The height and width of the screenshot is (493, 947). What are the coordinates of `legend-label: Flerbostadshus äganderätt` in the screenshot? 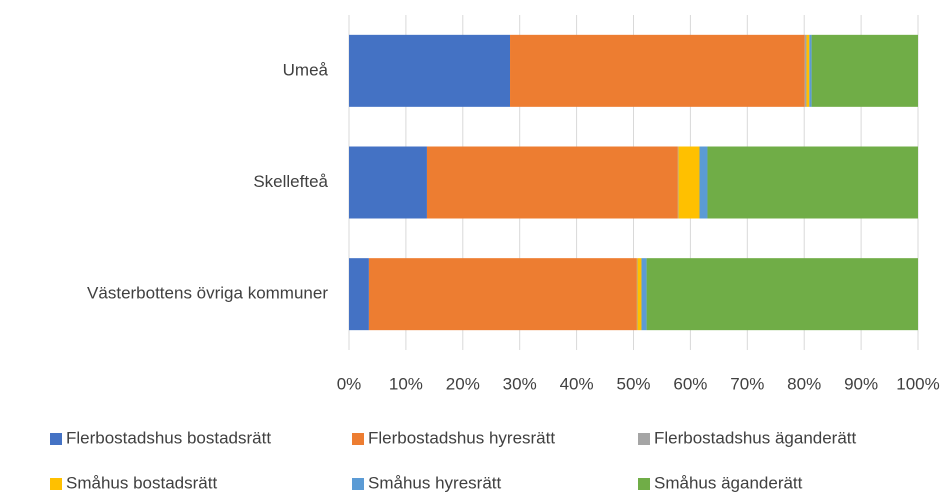 It's located at (755, 437).